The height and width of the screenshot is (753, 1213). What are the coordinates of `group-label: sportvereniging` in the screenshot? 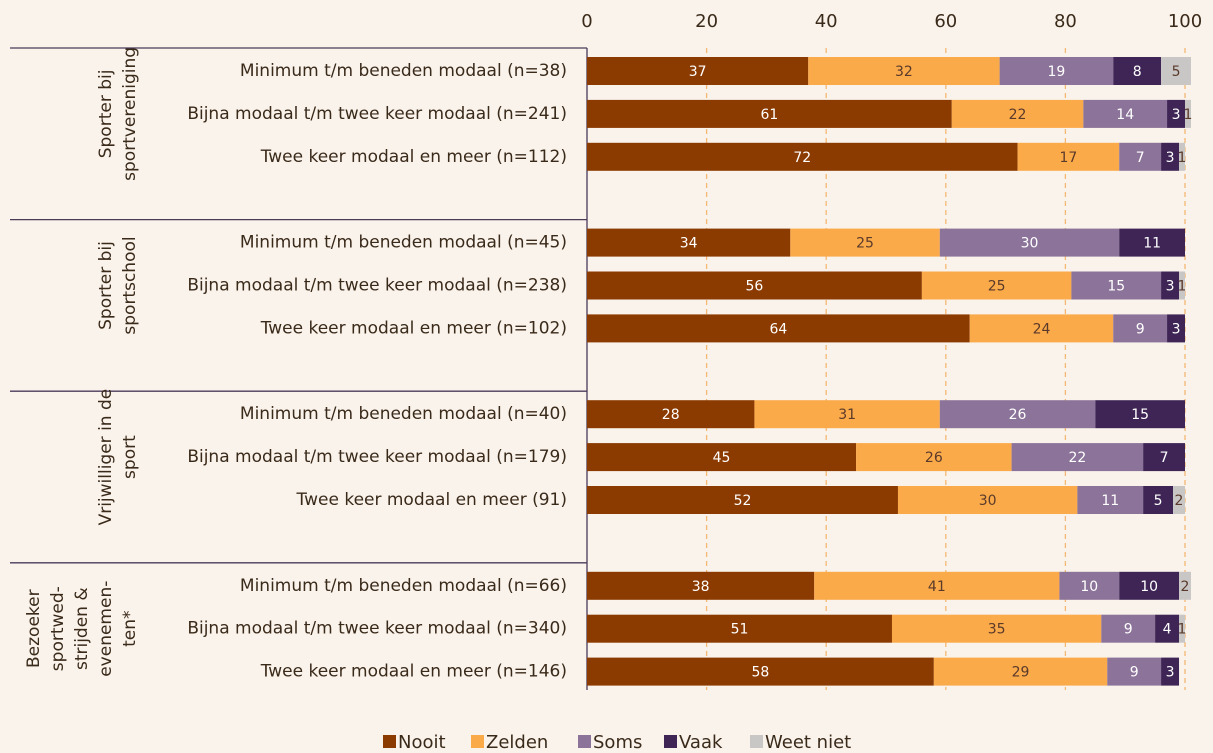 It's located at (130, 114).